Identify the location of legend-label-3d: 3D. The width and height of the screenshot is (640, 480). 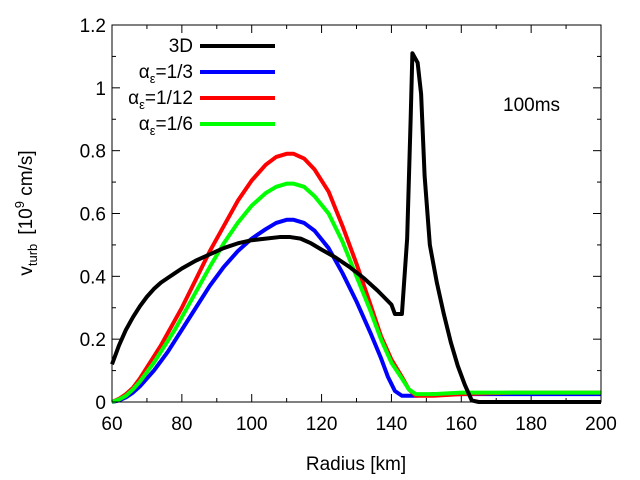
(181, 46).